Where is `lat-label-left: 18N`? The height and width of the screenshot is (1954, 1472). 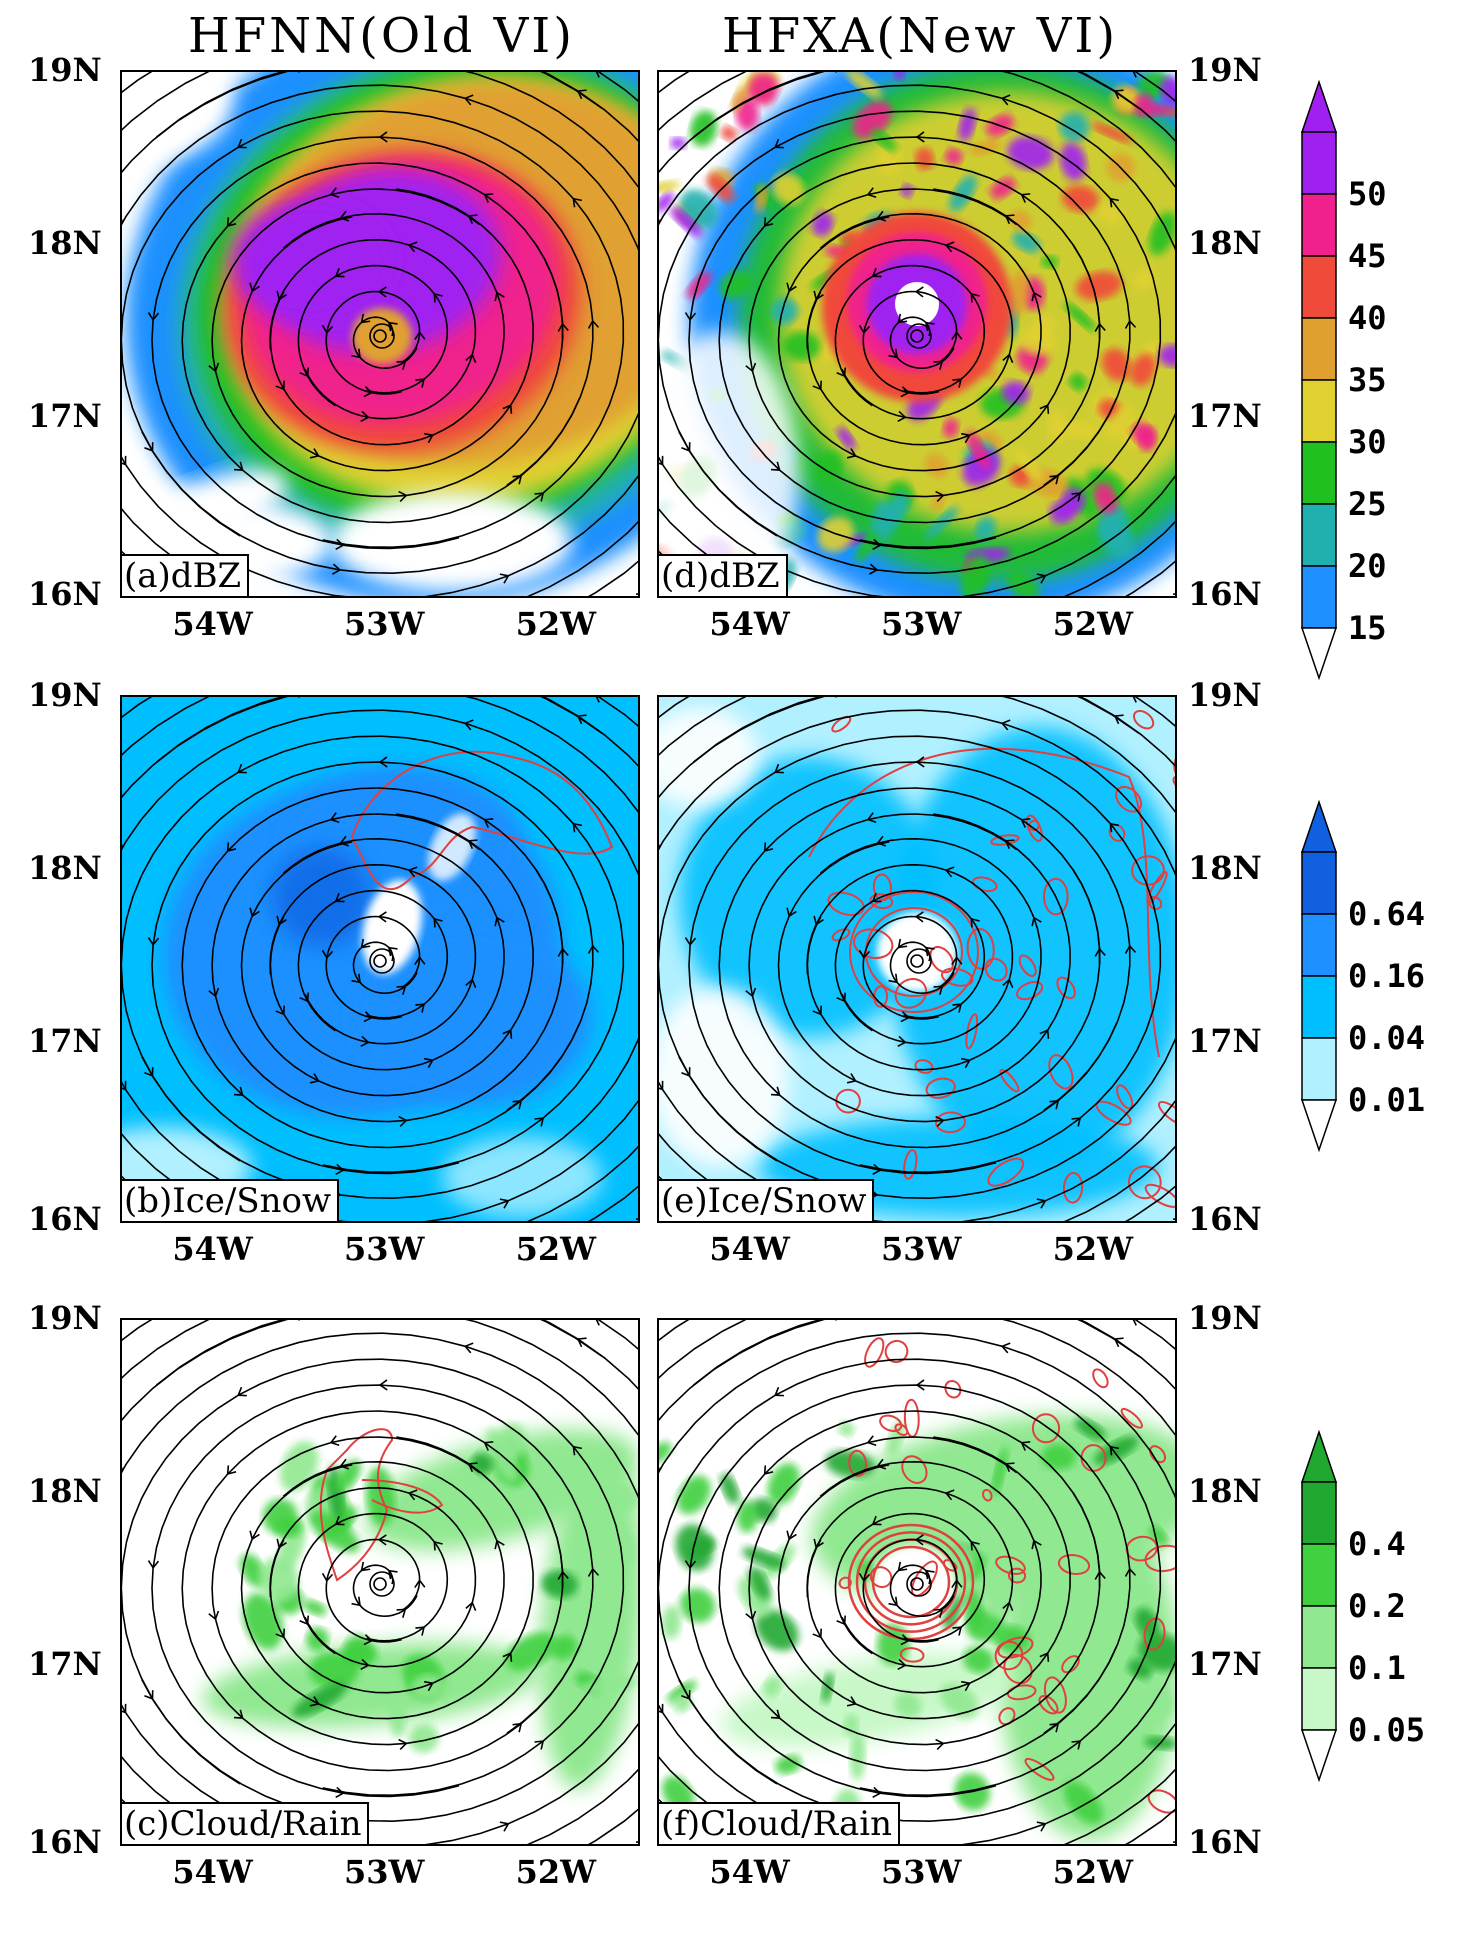
lat-label-left: 18N is located at coordinates (65, 242).